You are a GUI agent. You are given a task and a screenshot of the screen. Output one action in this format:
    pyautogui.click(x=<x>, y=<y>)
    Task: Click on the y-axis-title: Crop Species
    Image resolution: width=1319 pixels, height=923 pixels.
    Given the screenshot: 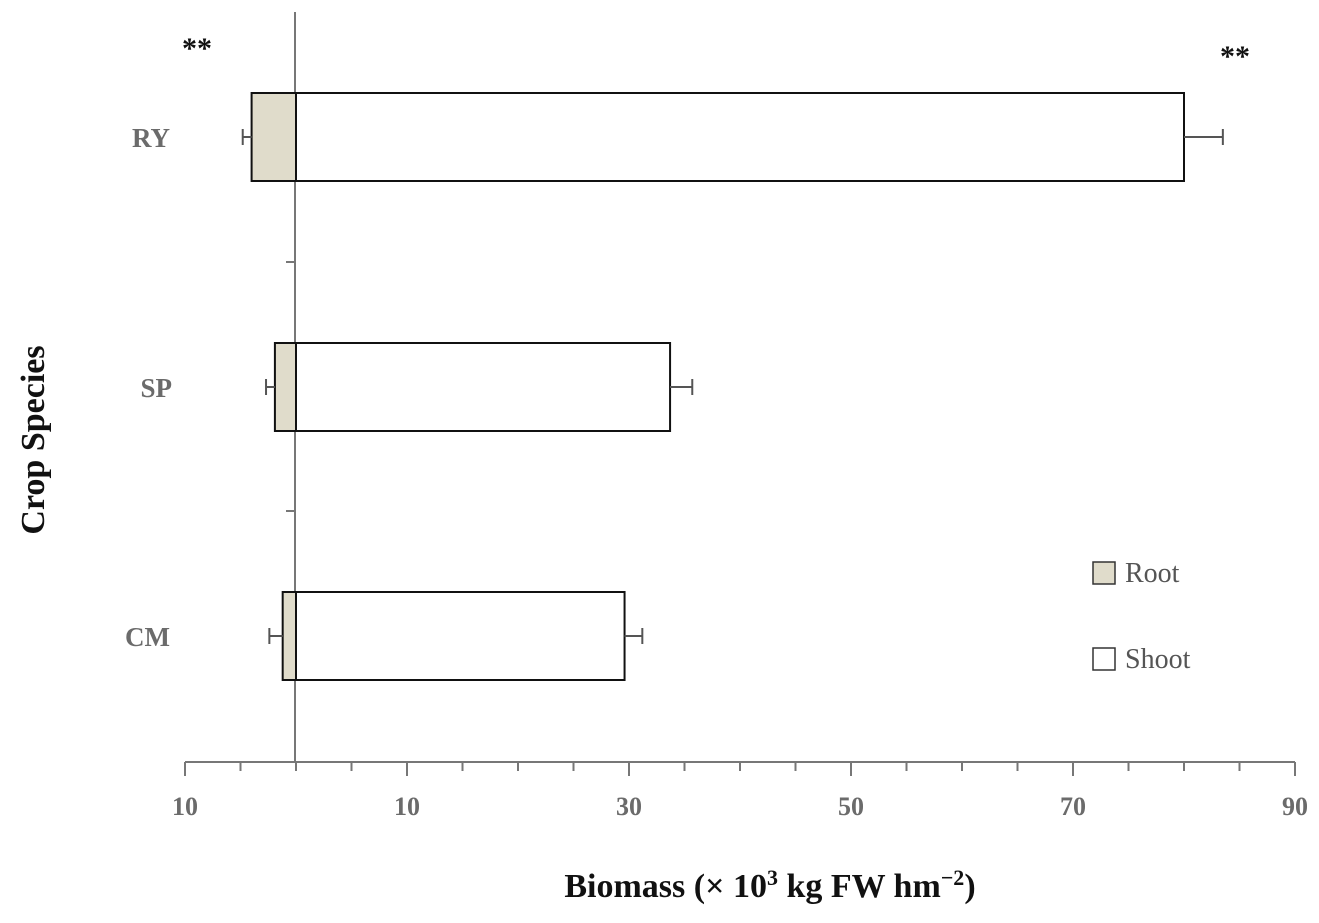 What is the action you would take?
    pyautogui.click(x=33, y=439)
    